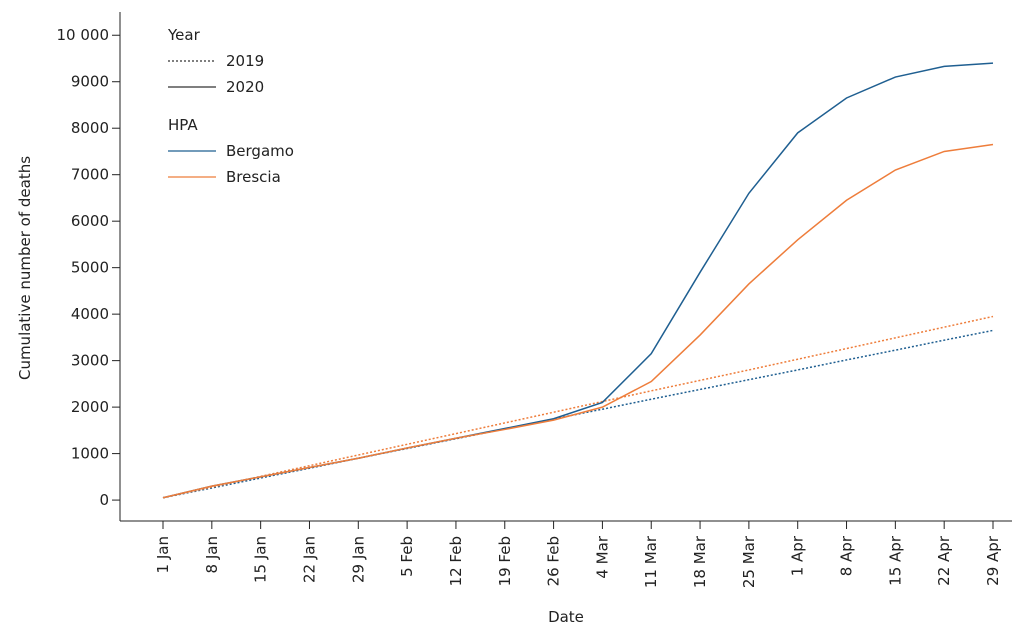  I want to click on legend-label: Brescia, so click(253, 177).